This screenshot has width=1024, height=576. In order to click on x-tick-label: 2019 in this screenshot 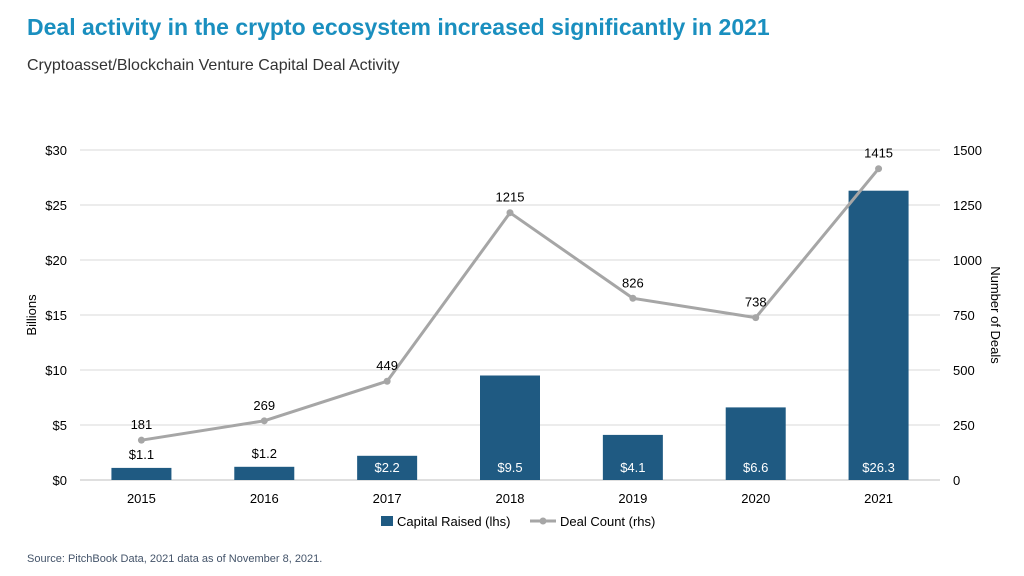, I will do `click(632, 498)`.